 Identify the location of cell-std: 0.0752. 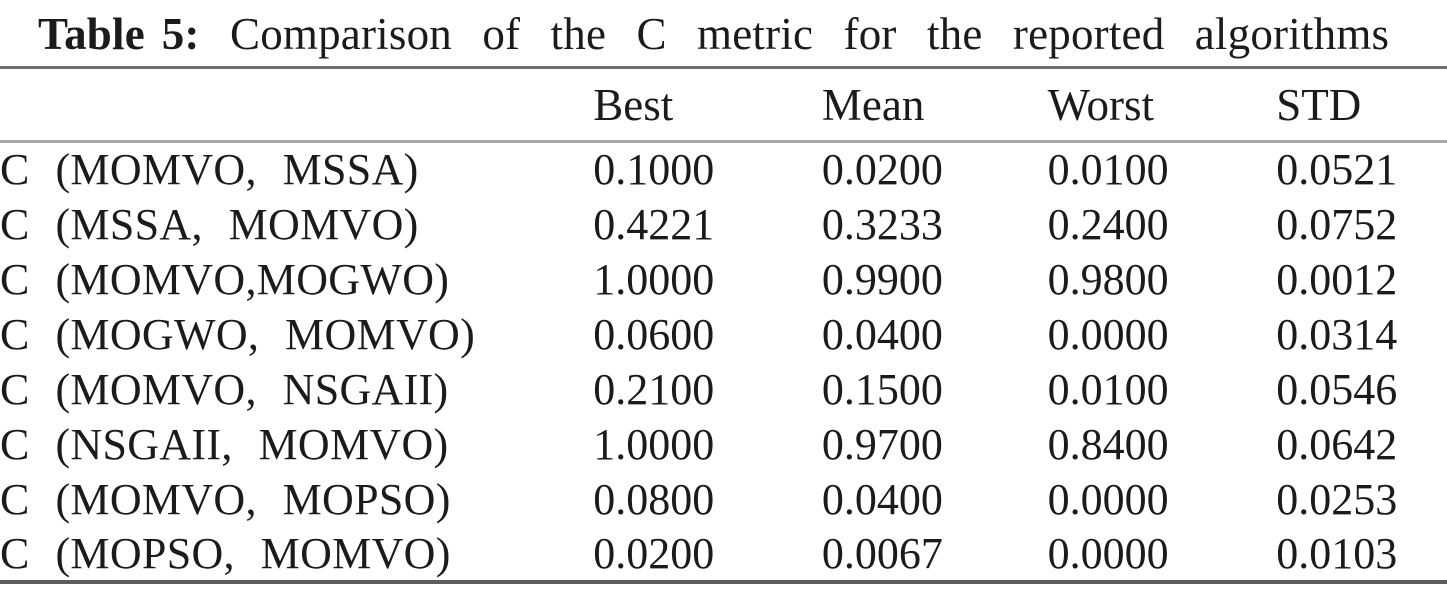
(1337, 224).